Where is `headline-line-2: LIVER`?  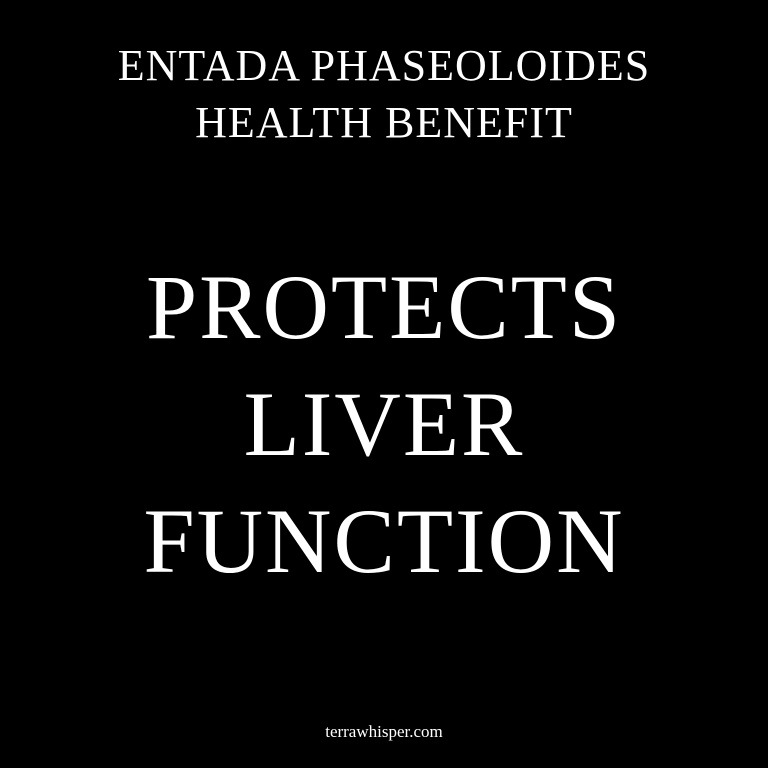
headline-line-2: LIVER is located at coordinates (384, 424).